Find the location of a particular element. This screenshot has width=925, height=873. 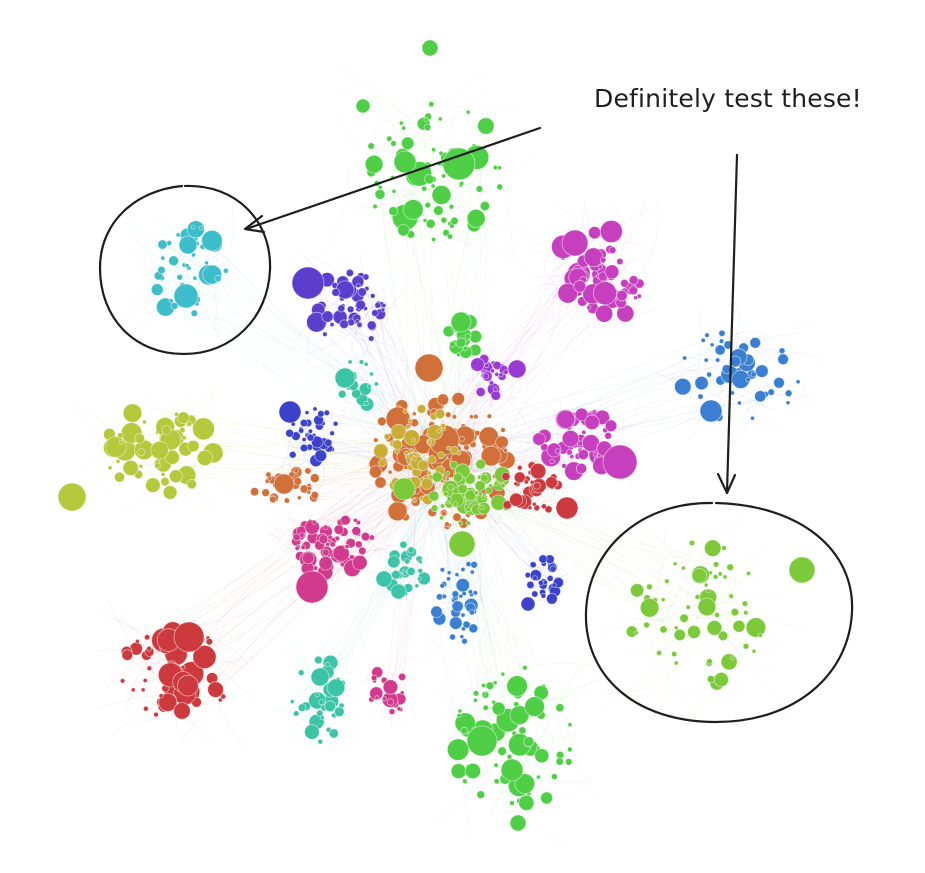

arrow-head-left is located at coordinates (254, 224).